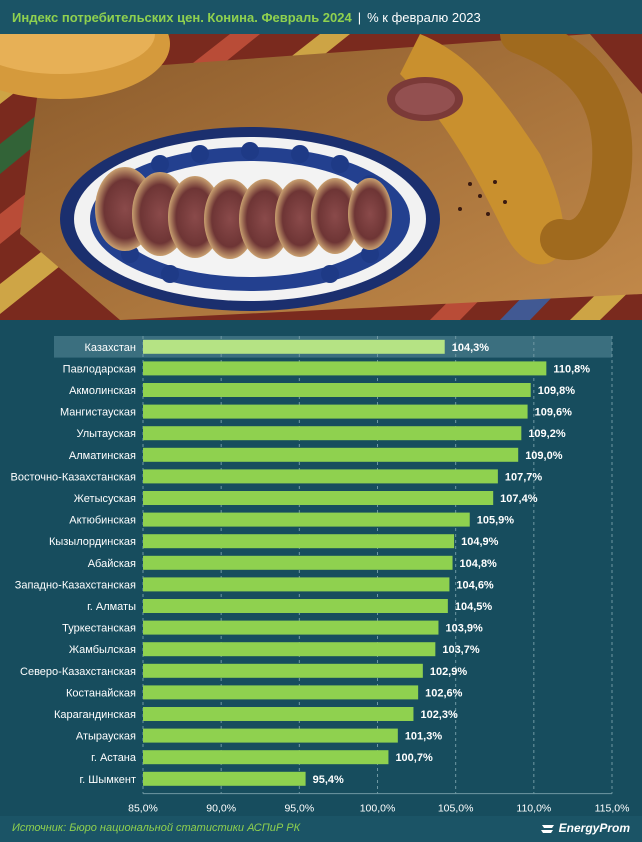  I want to click on brand-logo: EnergyProm, so click(585, 828).